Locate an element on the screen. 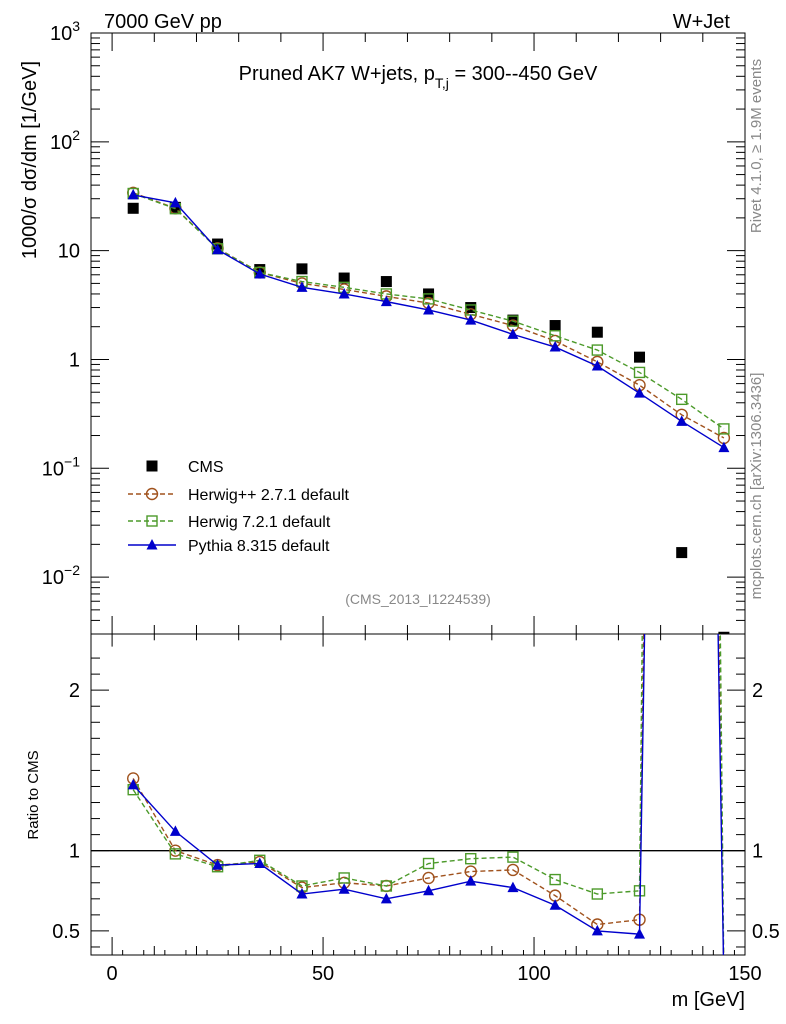 This screenshot has height=1024, width=786. header-left: 7000 GeV pp is located at coordinates (163, 22).